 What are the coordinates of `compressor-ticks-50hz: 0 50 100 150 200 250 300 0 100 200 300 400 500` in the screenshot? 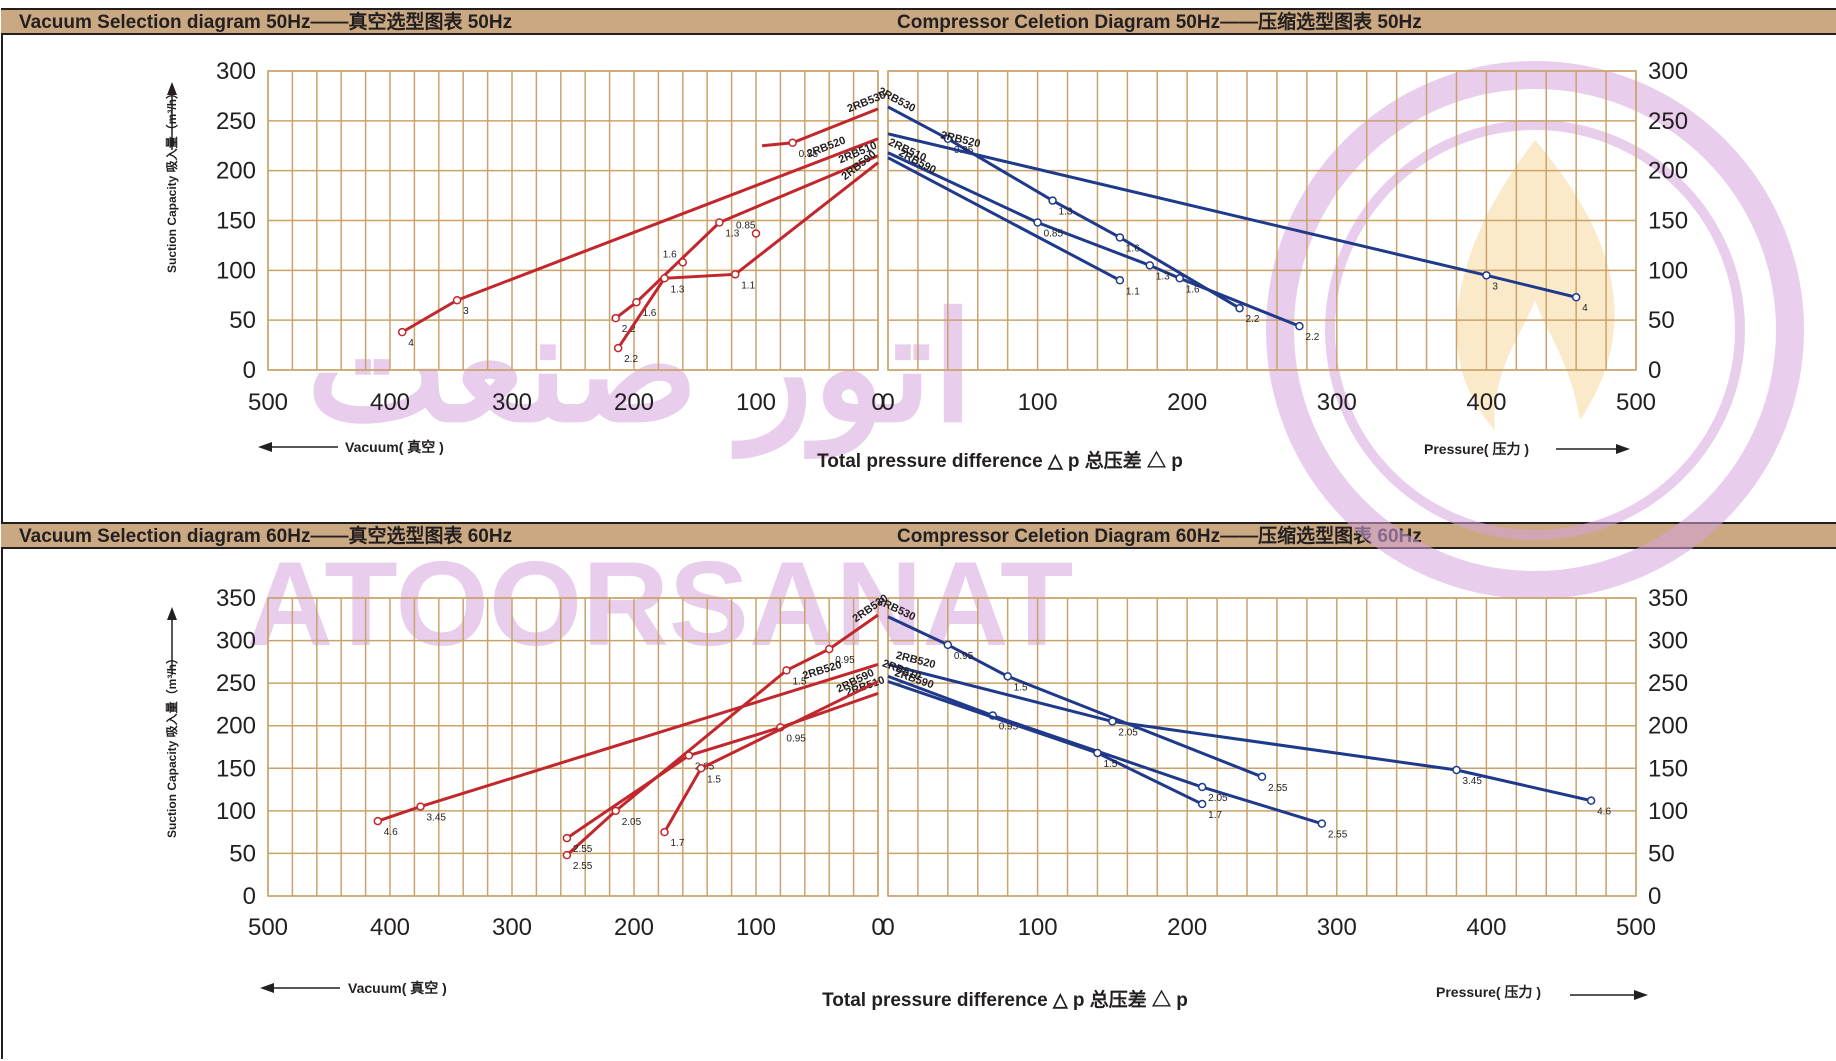 It's located at (1284, 237).